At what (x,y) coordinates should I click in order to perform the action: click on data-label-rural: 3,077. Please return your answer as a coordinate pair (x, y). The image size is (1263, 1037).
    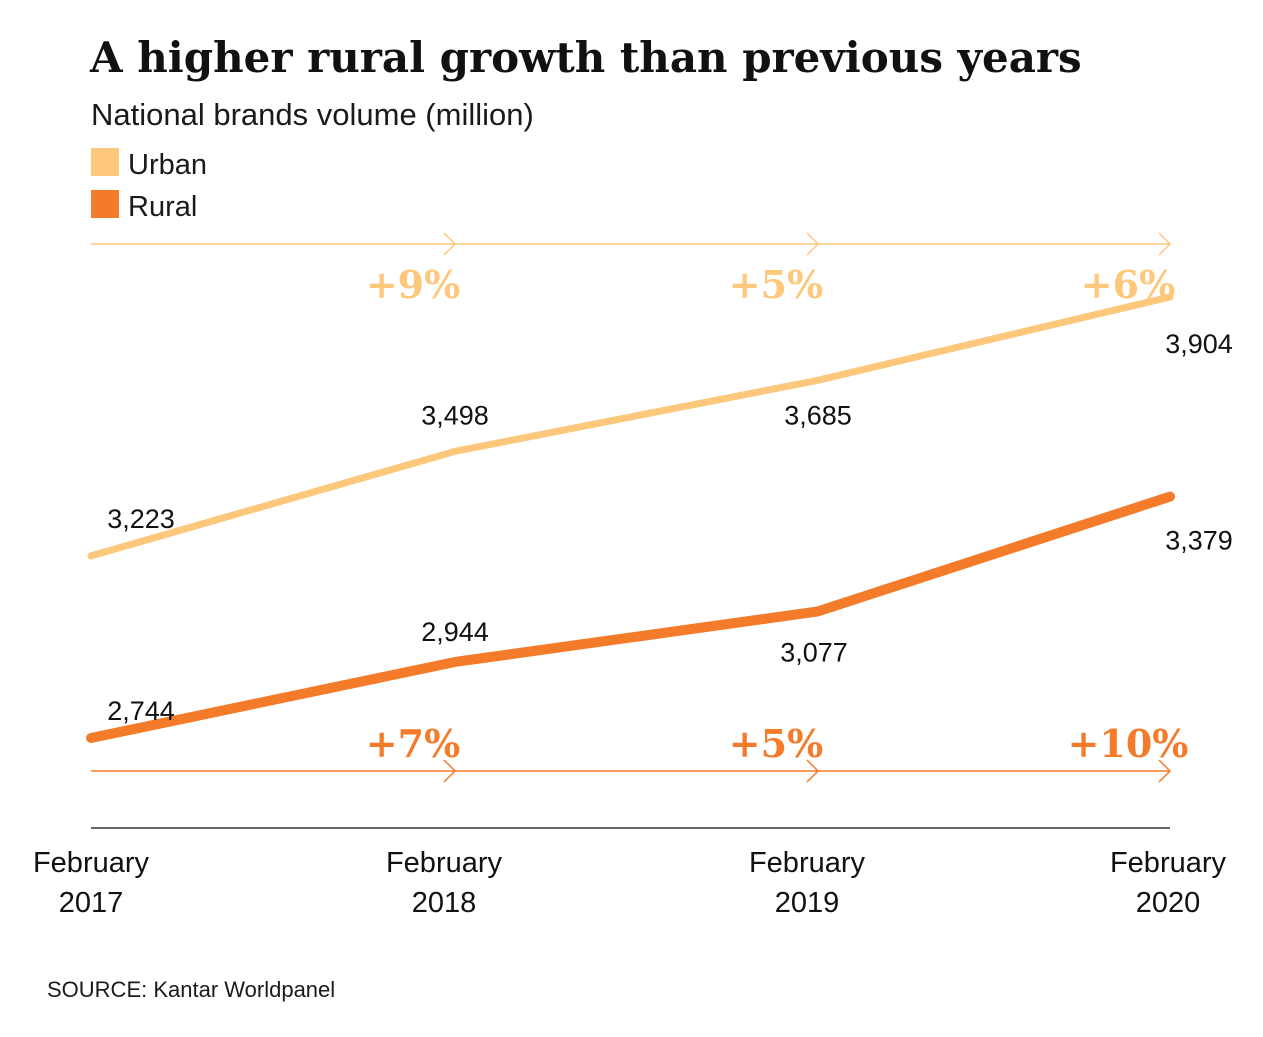
    Looking at the image, I should click on (814, 652).